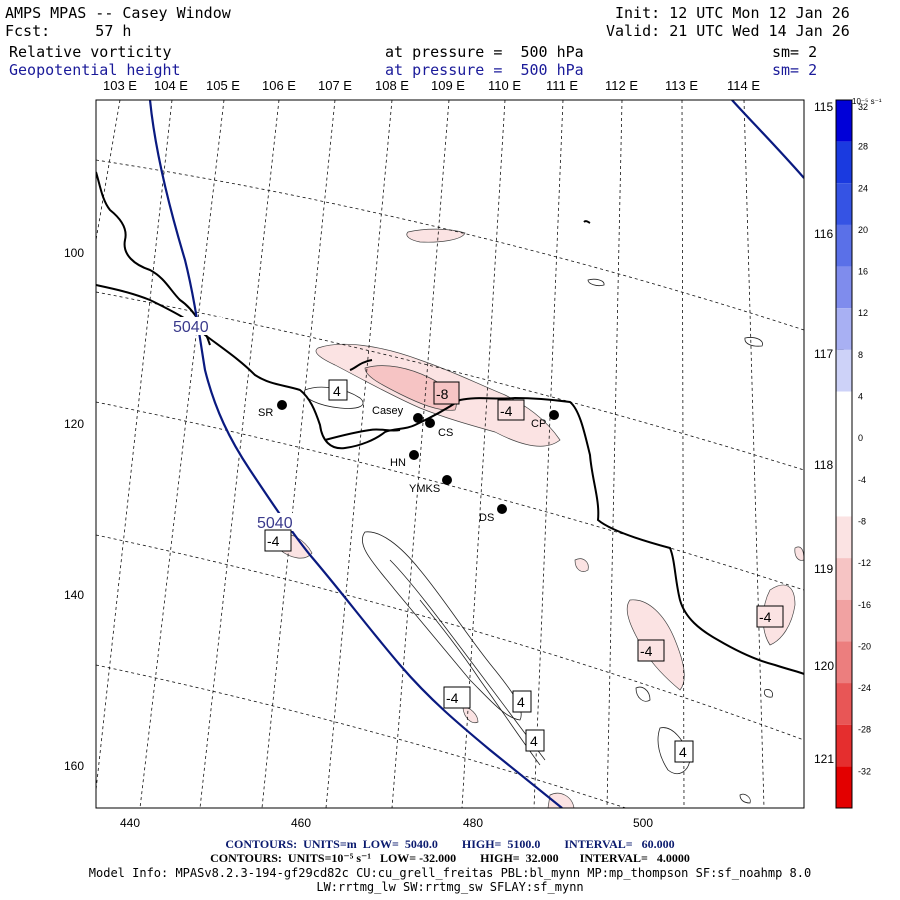  What do you see at coordinates (238, 424) in the screenshot?
I see `height-labels: 5040 5040` at bounding box center [238, 424].